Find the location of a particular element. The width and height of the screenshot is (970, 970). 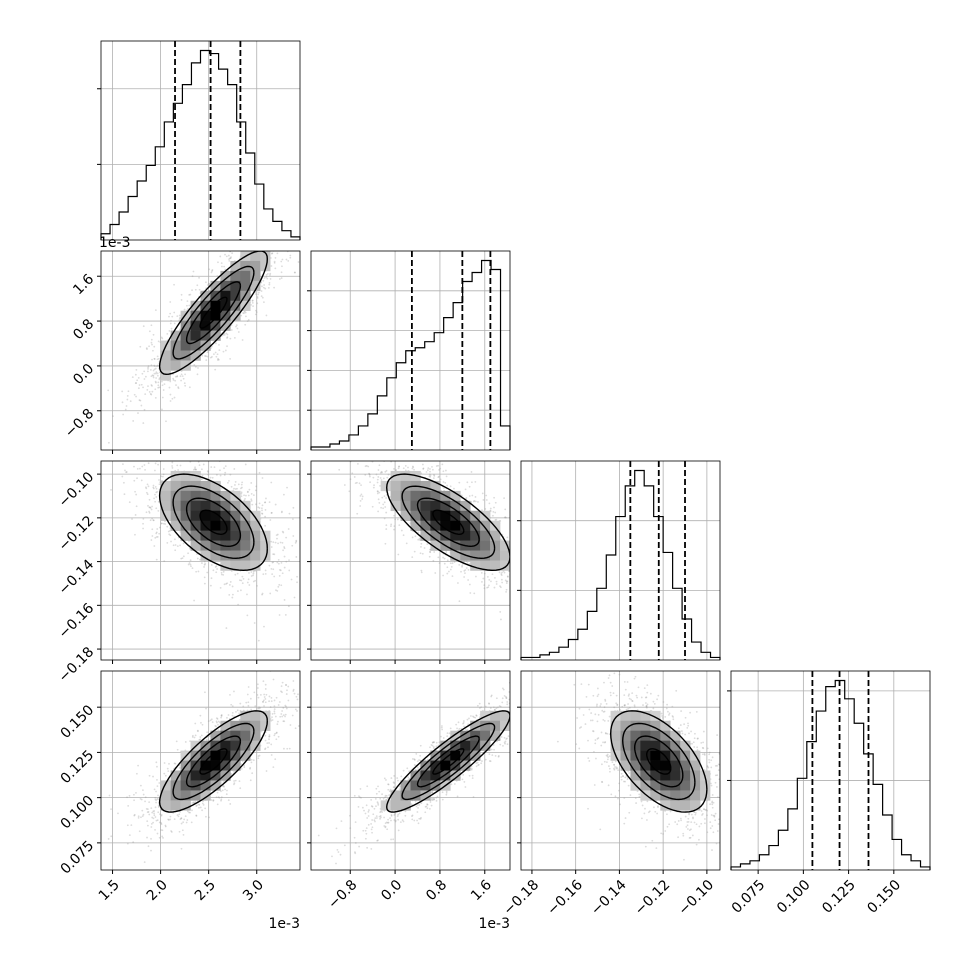

histogram-frame-p3 is located at coordinates (830, 770).